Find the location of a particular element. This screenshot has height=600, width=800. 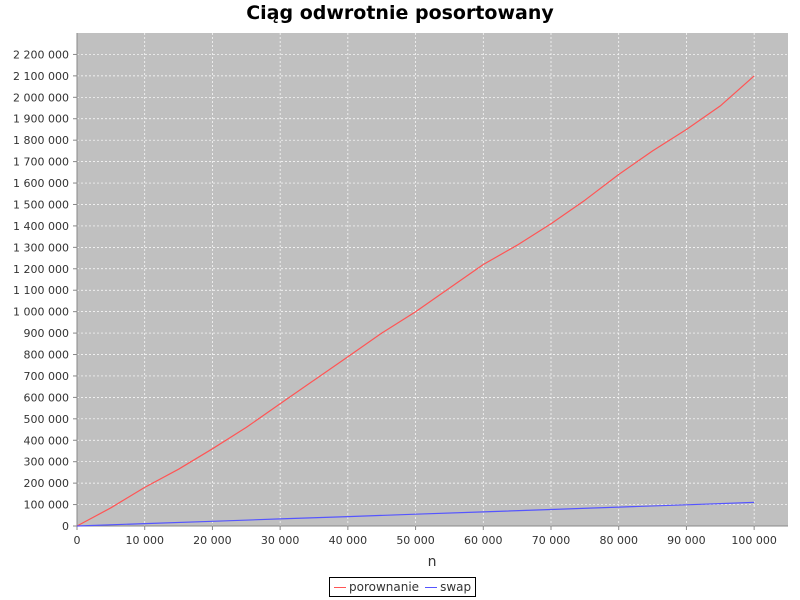

x-tick-label: 100 000 is located at coordinates (754, 540).